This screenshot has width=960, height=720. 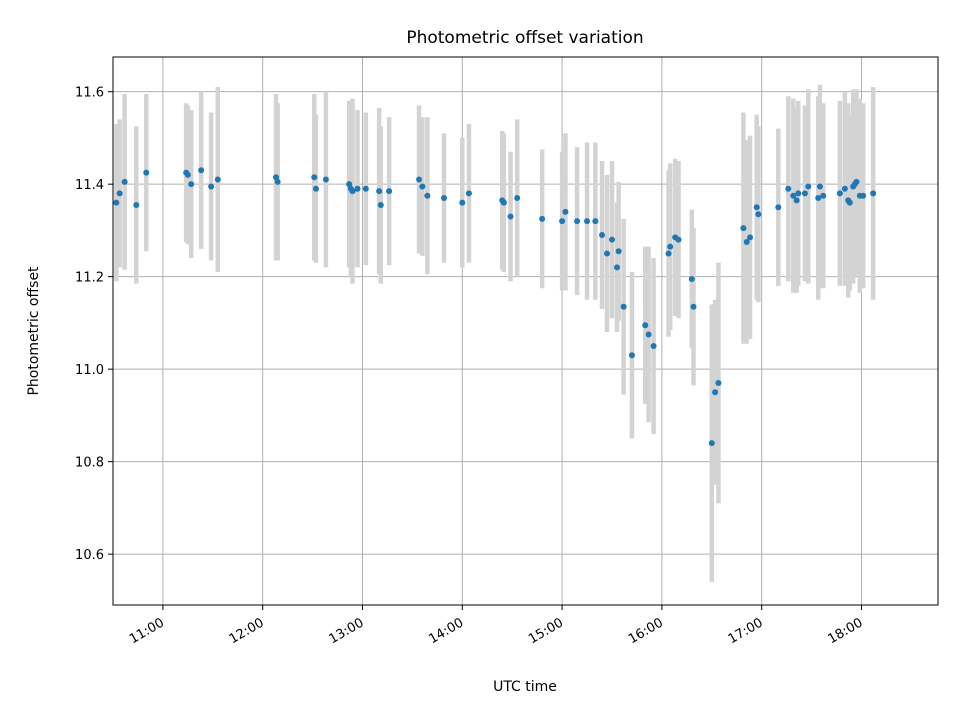 I want to click on y-axis-ticks: 10.6 10.8 11.0 11.2 11.4 11.6, so click(x=94, y=324).